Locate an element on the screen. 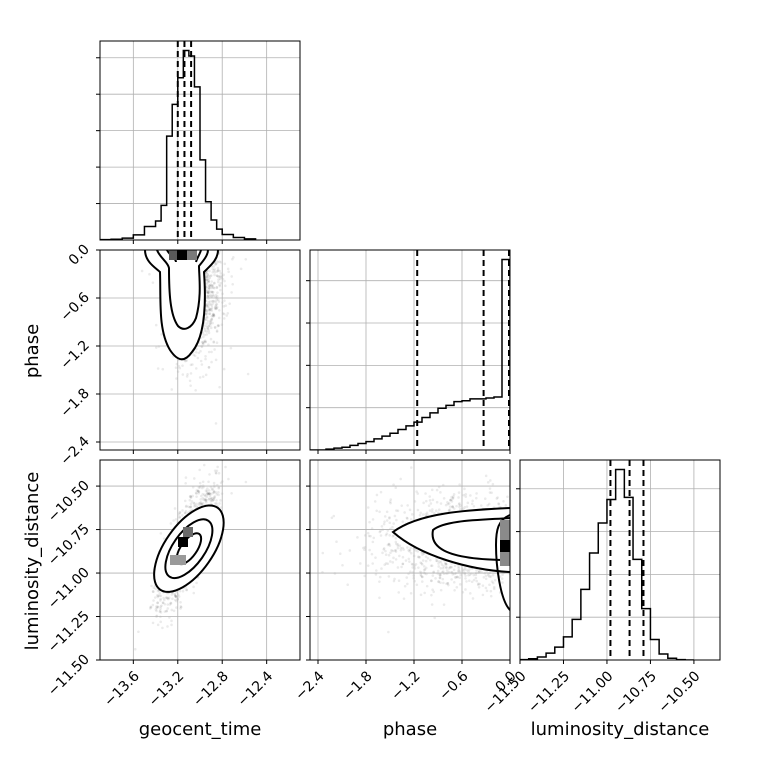  phase-y-tick-label: 0.0 is located at coordinates (79, 255).